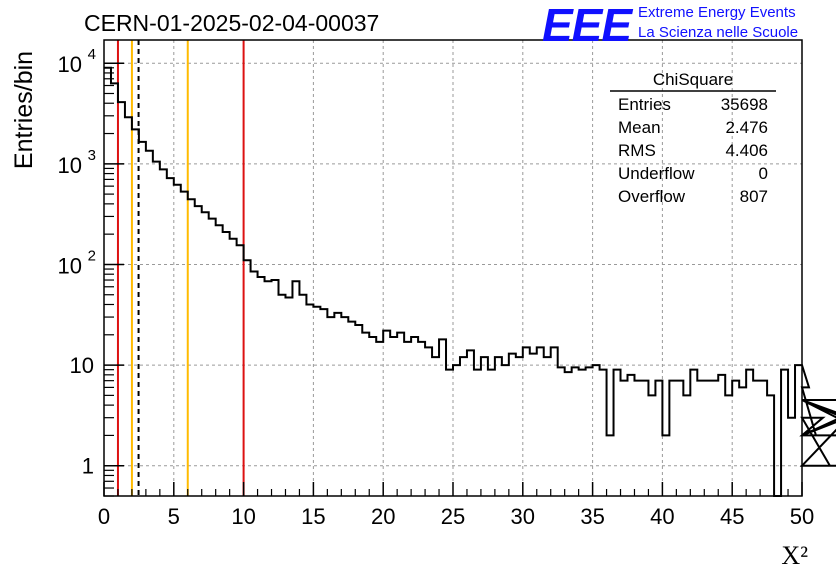 This screenshot has height=572, width=836. What do you see at coordinates (104, 516) in the screenshot?
I see `x-tick-label: 0` at bounding box center [104, 516].